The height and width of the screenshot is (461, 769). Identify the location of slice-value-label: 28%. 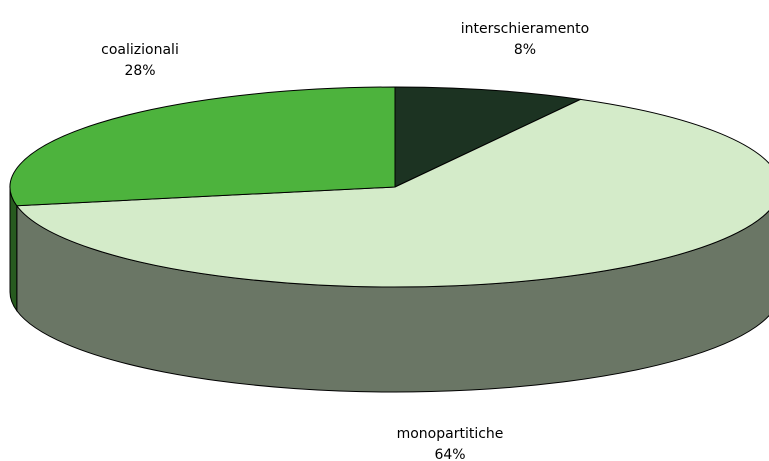
(139, 71).